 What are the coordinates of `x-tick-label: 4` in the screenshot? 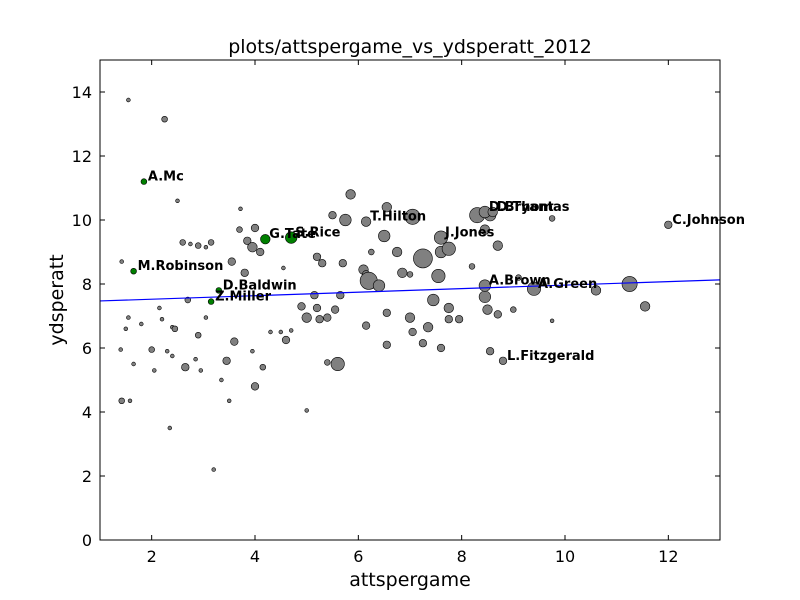 It's located at (255, 556).